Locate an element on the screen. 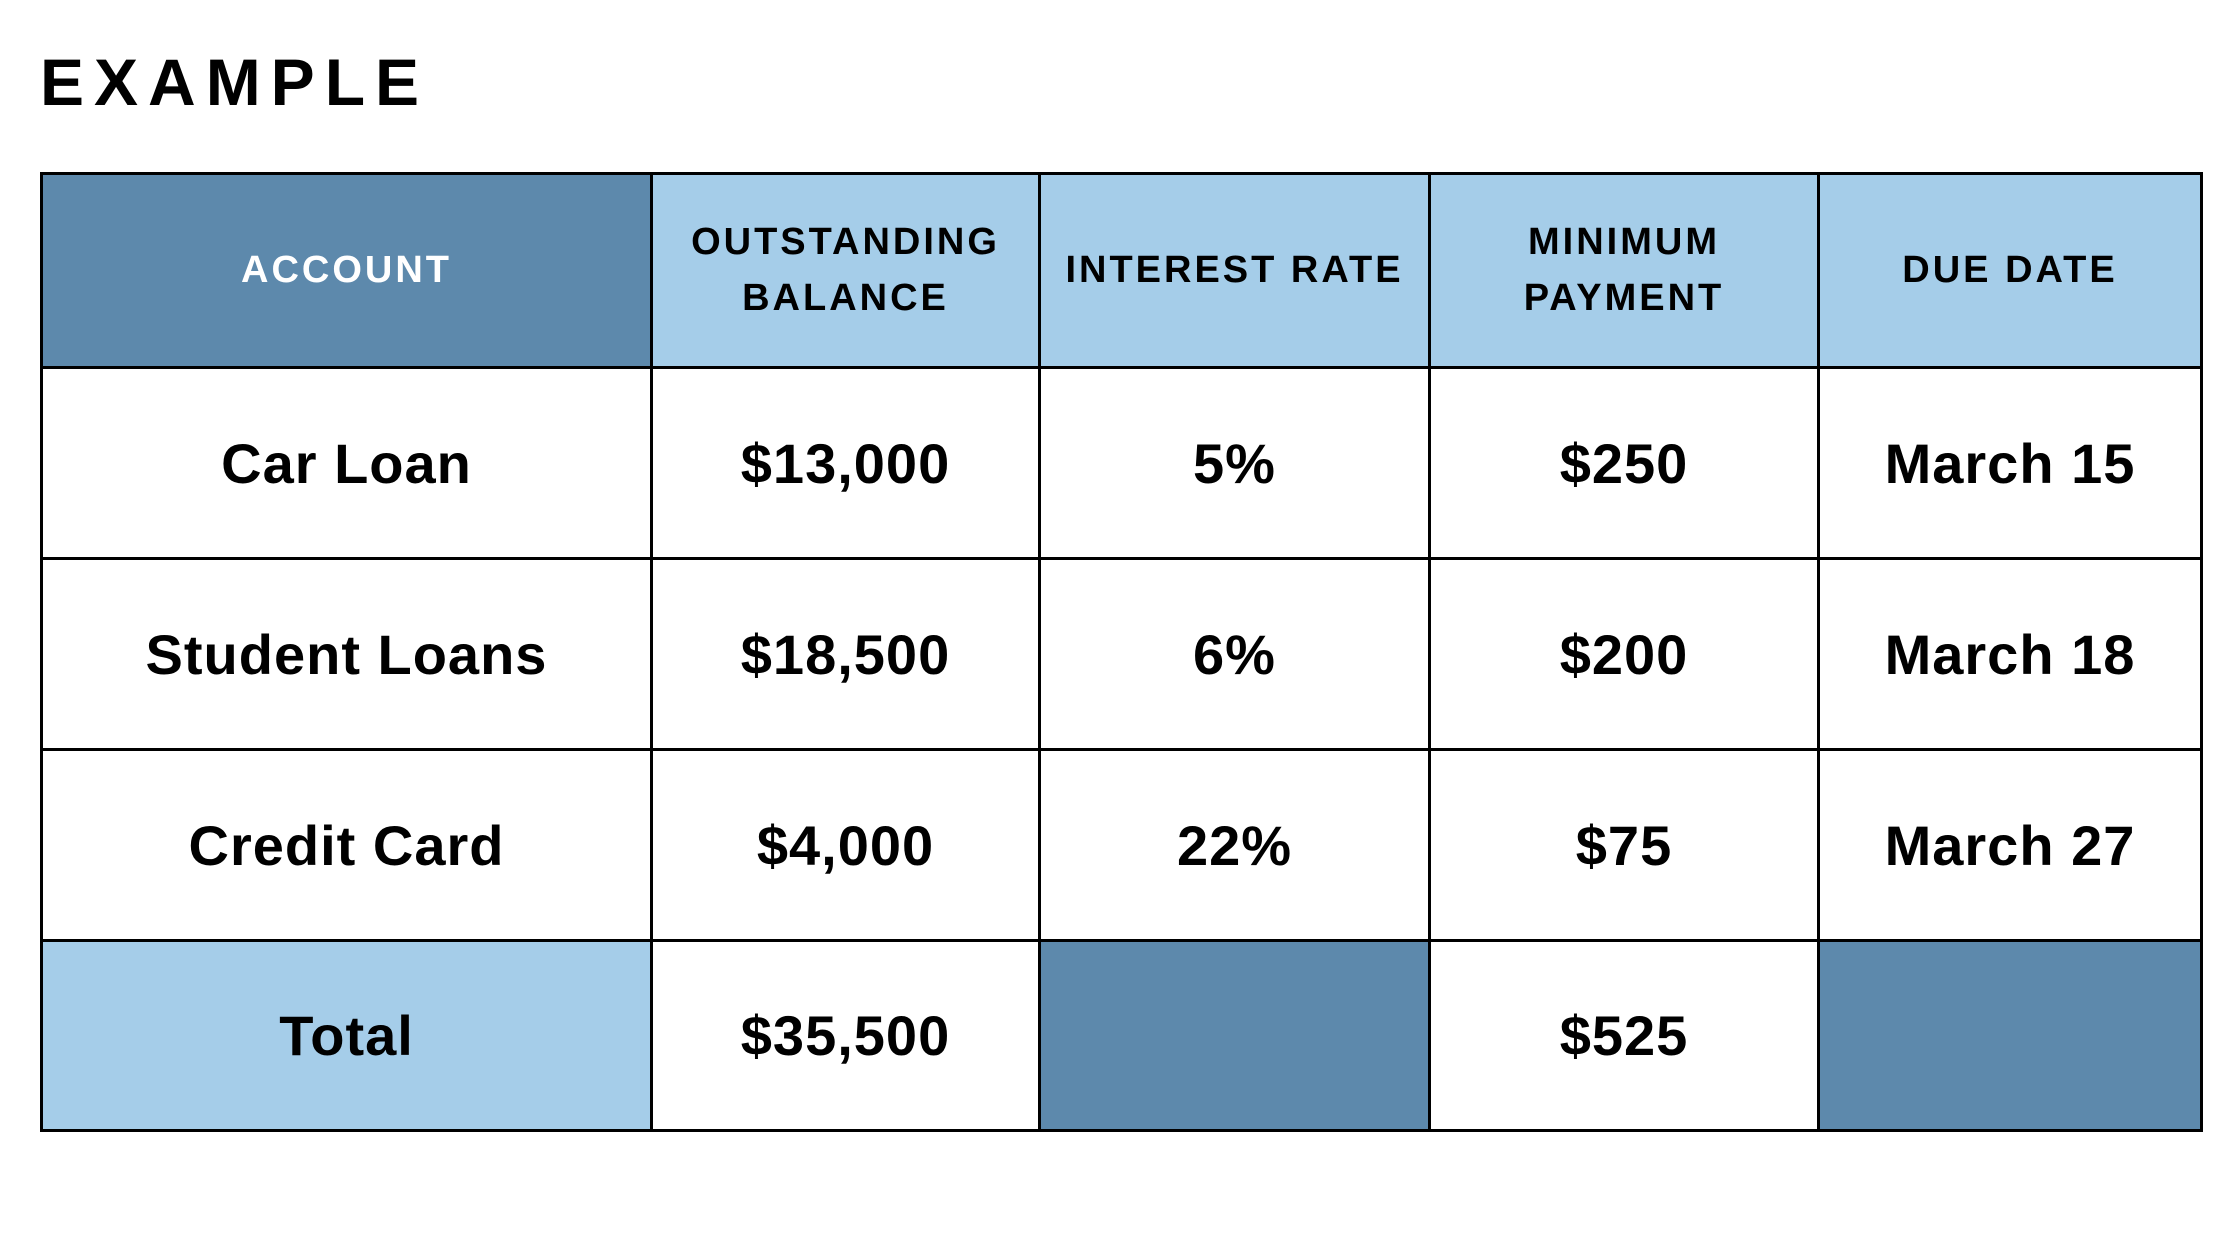  cell-account: Car Loan is located at coordinates (346, 463).